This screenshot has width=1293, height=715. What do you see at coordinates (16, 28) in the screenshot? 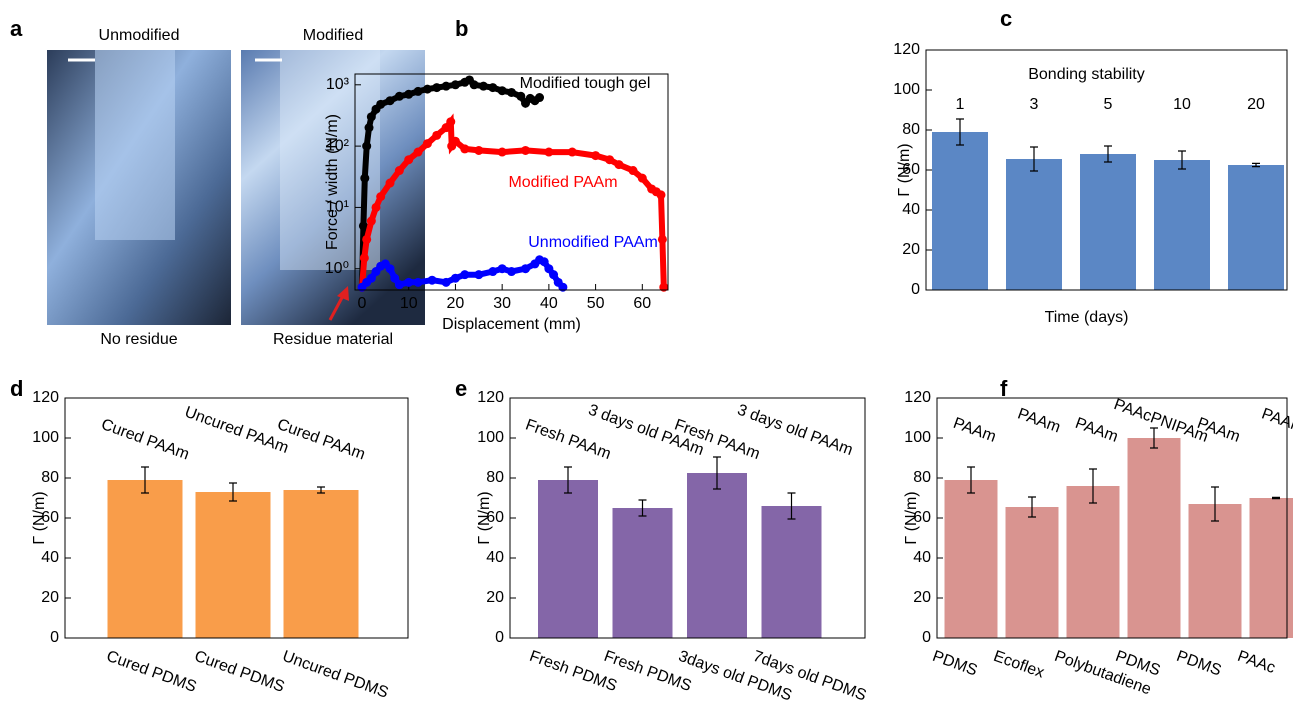
I see `panel-label: a` at bounding box center [16, 28].